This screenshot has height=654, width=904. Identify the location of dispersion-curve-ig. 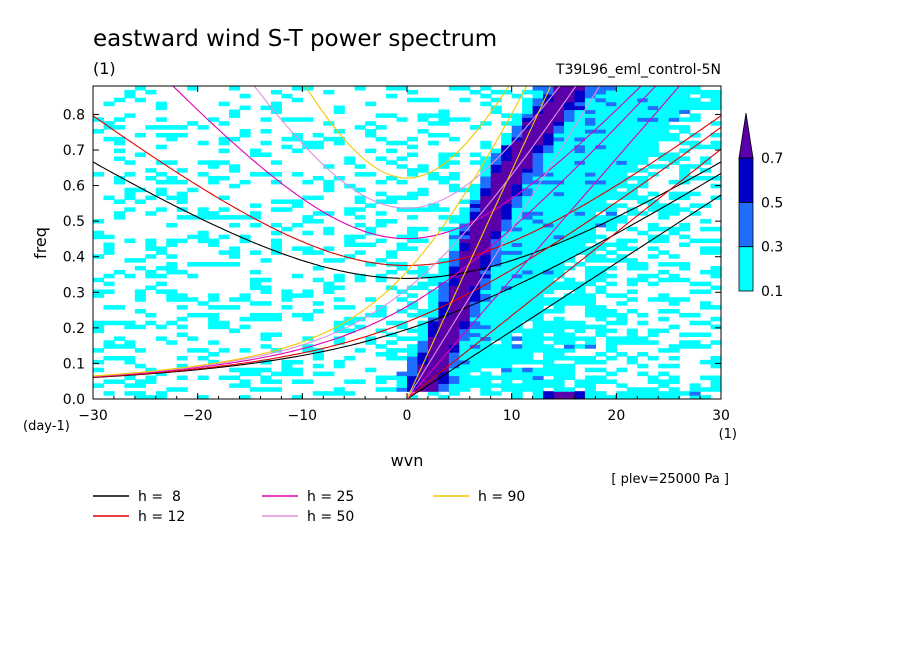
(407, 163).